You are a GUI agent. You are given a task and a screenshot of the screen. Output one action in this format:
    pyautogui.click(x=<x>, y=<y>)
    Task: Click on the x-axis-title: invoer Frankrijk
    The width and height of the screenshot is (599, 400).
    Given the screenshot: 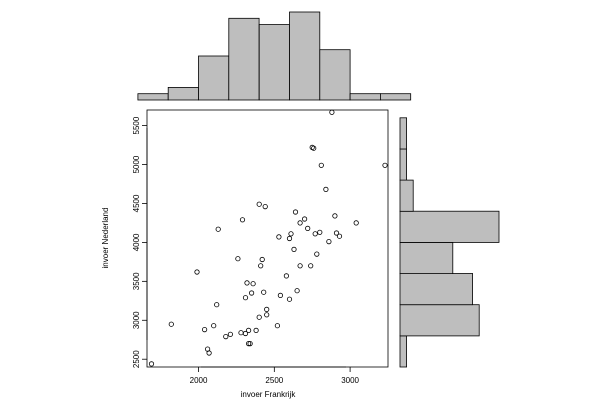 What is the action you would take?
    pyautogui.click(x=269, y=394)
    